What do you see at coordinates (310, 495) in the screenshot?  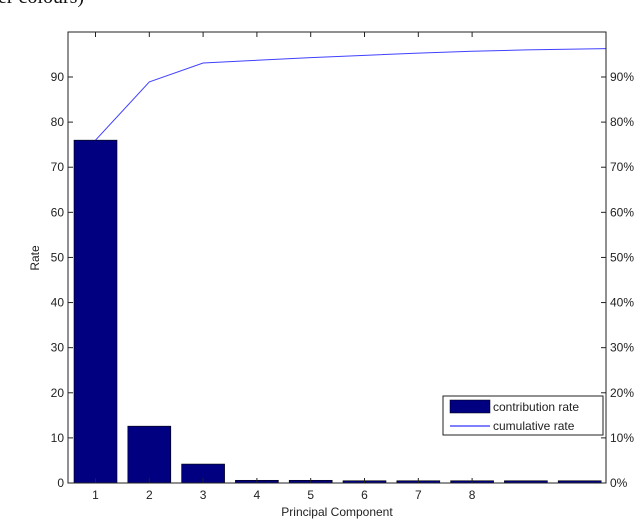 I see `x-tick-label: 5` at bounding box center [310, 495].